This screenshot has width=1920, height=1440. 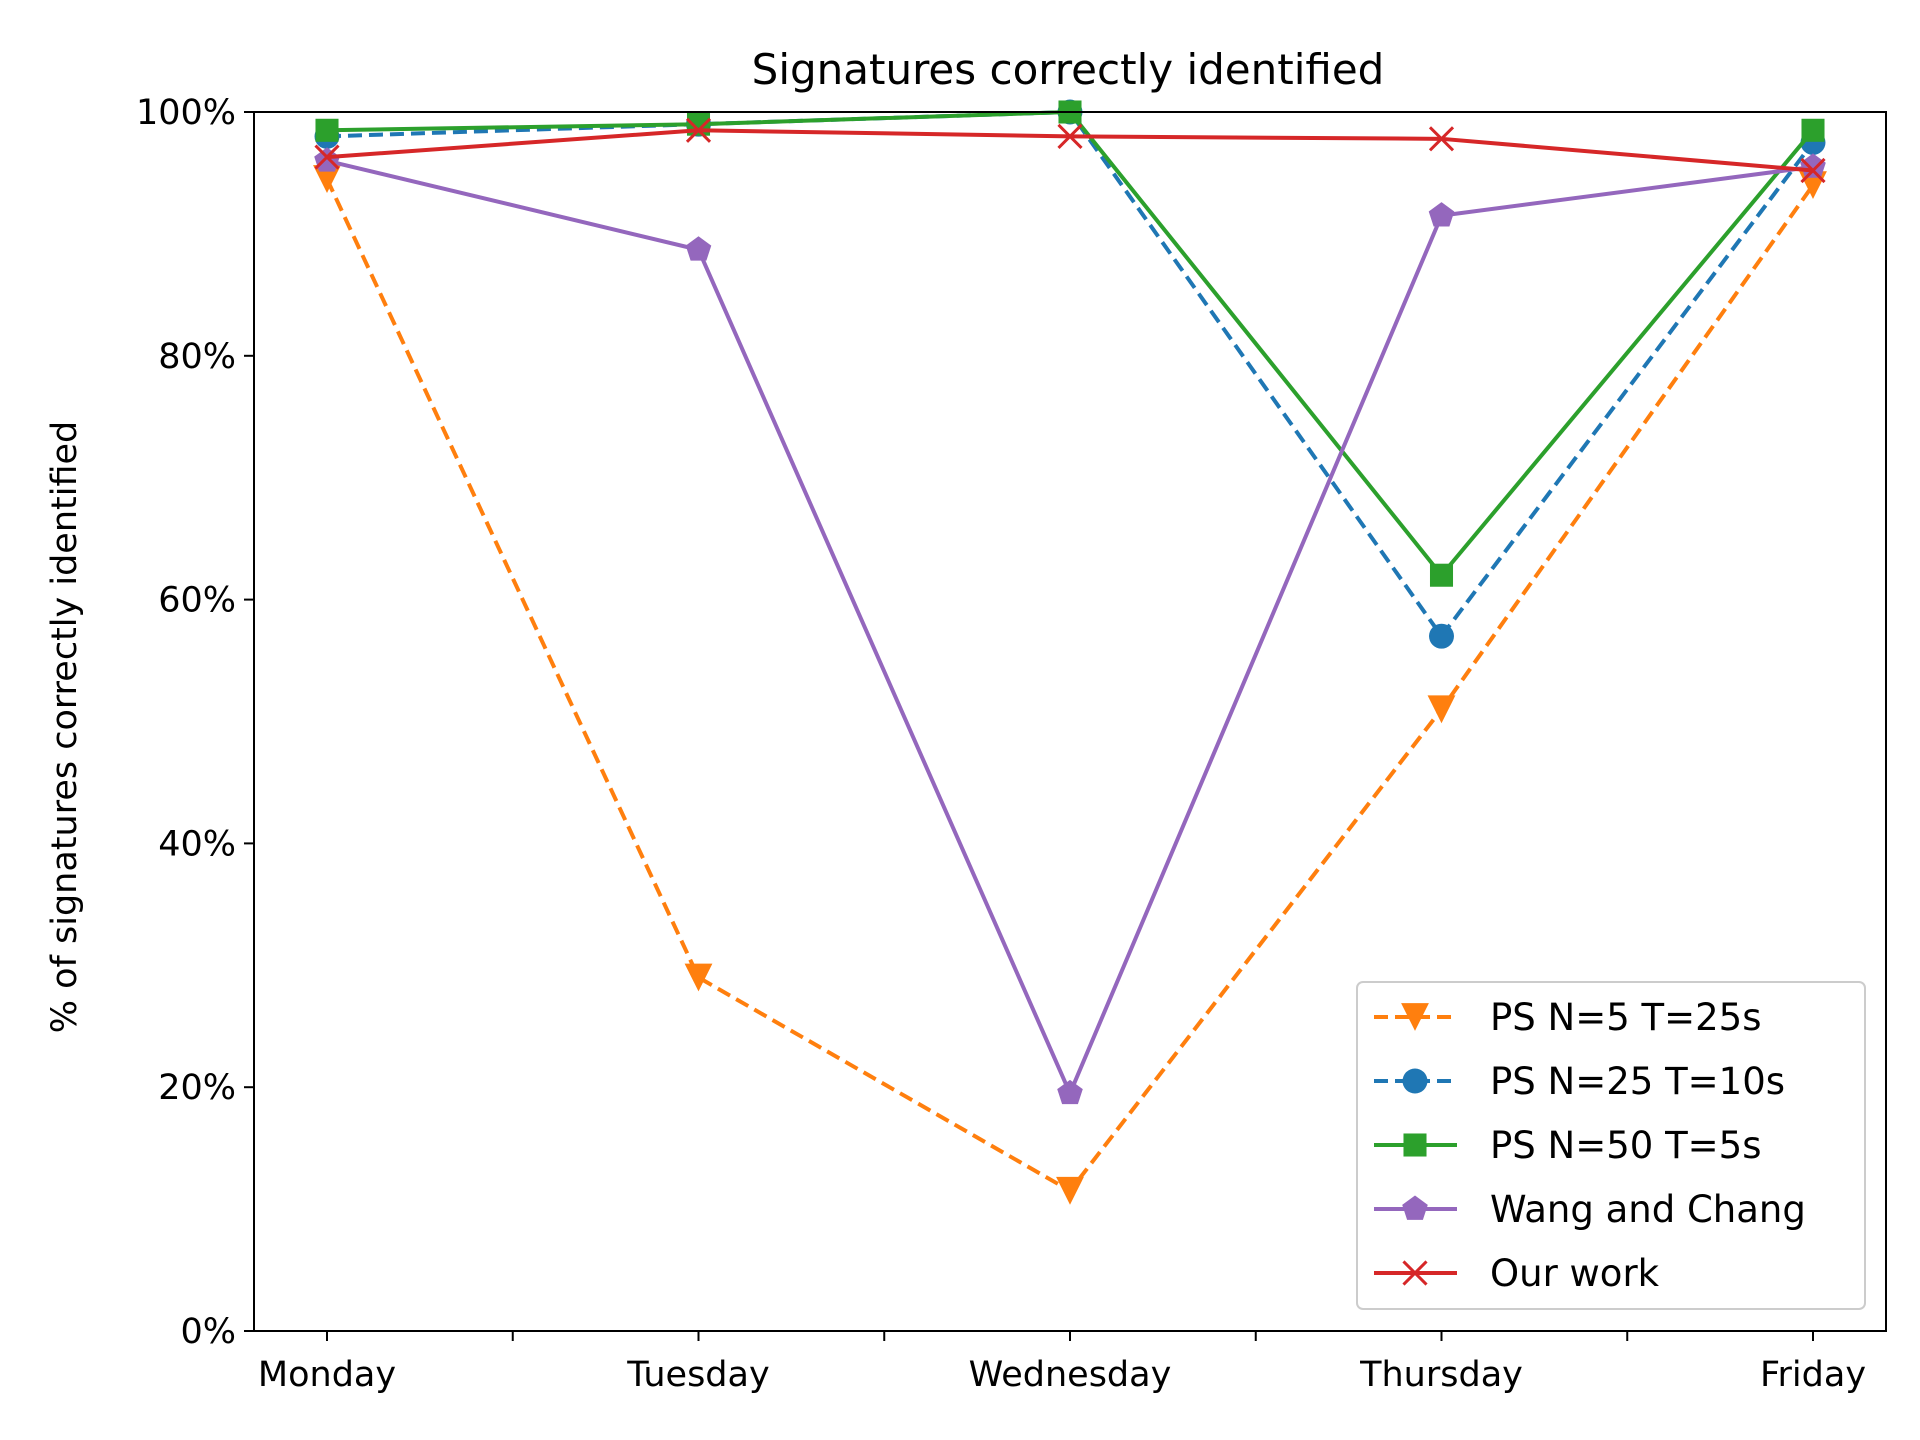 What do you see at coordinates (186, 113) in the screenshot?
I see `y-tick-label: 100%` at bounding box center [186, 113].